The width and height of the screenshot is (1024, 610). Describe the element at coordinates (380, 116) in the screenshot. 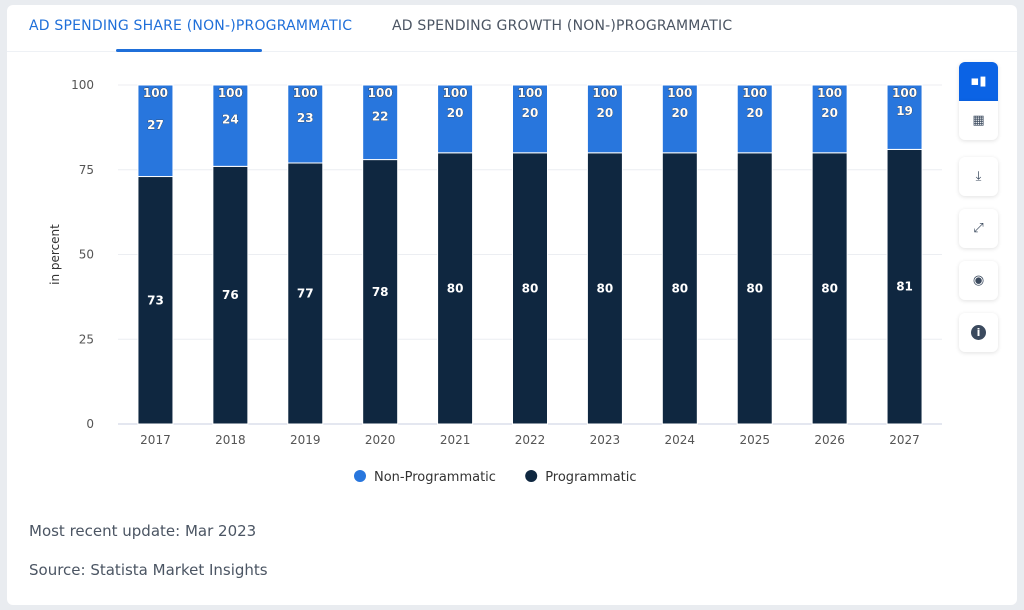

I see `data-label: 22` at that location.